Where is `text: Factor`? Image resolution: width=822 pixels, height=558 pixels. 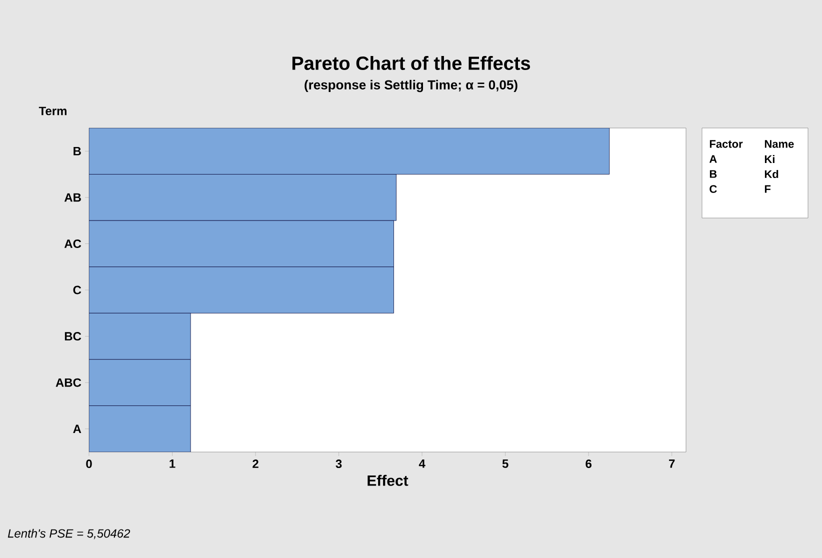
text: Factor is located at coordinates (726, 144).